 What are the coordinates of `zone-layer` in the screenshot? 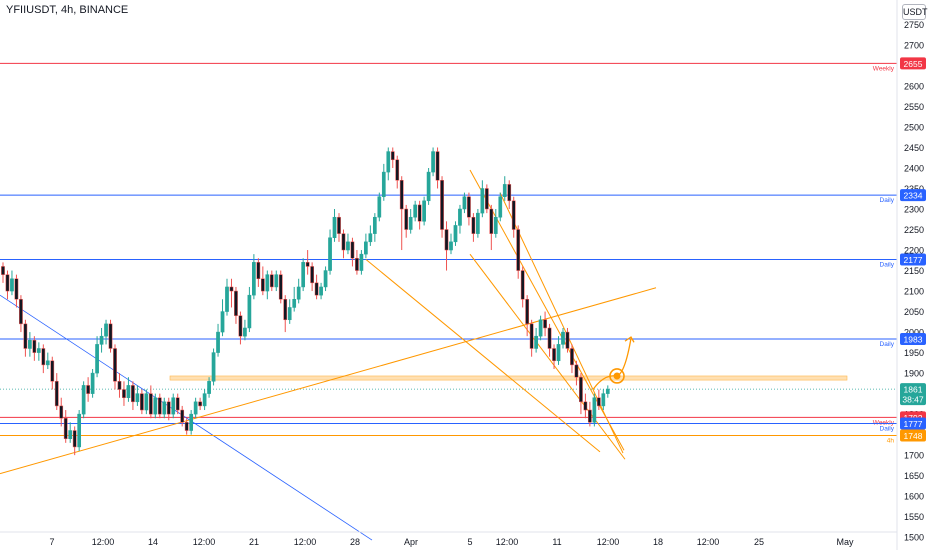 It's located at (508, 378).